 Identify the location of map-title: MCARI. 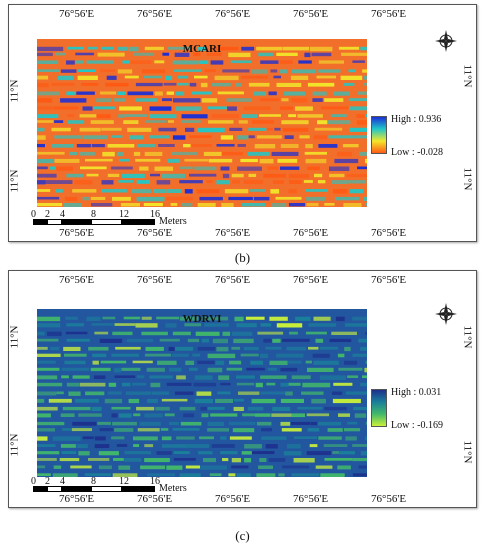
(202, 49).